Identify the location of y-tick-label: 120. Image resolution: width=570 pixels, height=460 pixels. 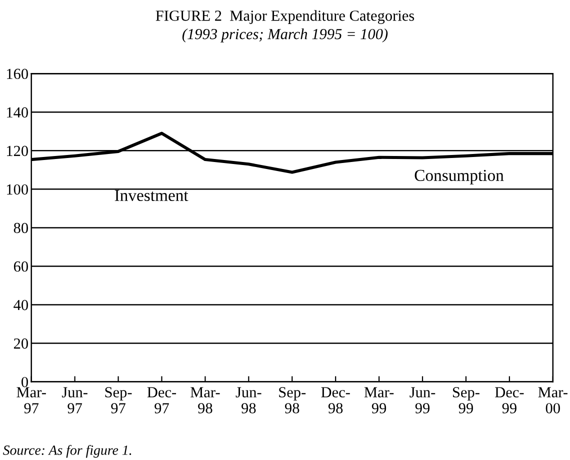
(17, 151).